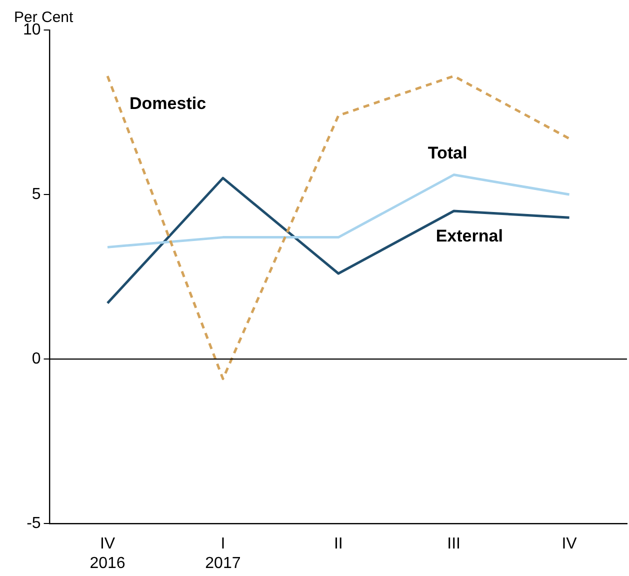 The image size is (629, 576). Describe the element at coordinates (338, 544) in the screenshot. I see `x-tick-label: II` at that location.